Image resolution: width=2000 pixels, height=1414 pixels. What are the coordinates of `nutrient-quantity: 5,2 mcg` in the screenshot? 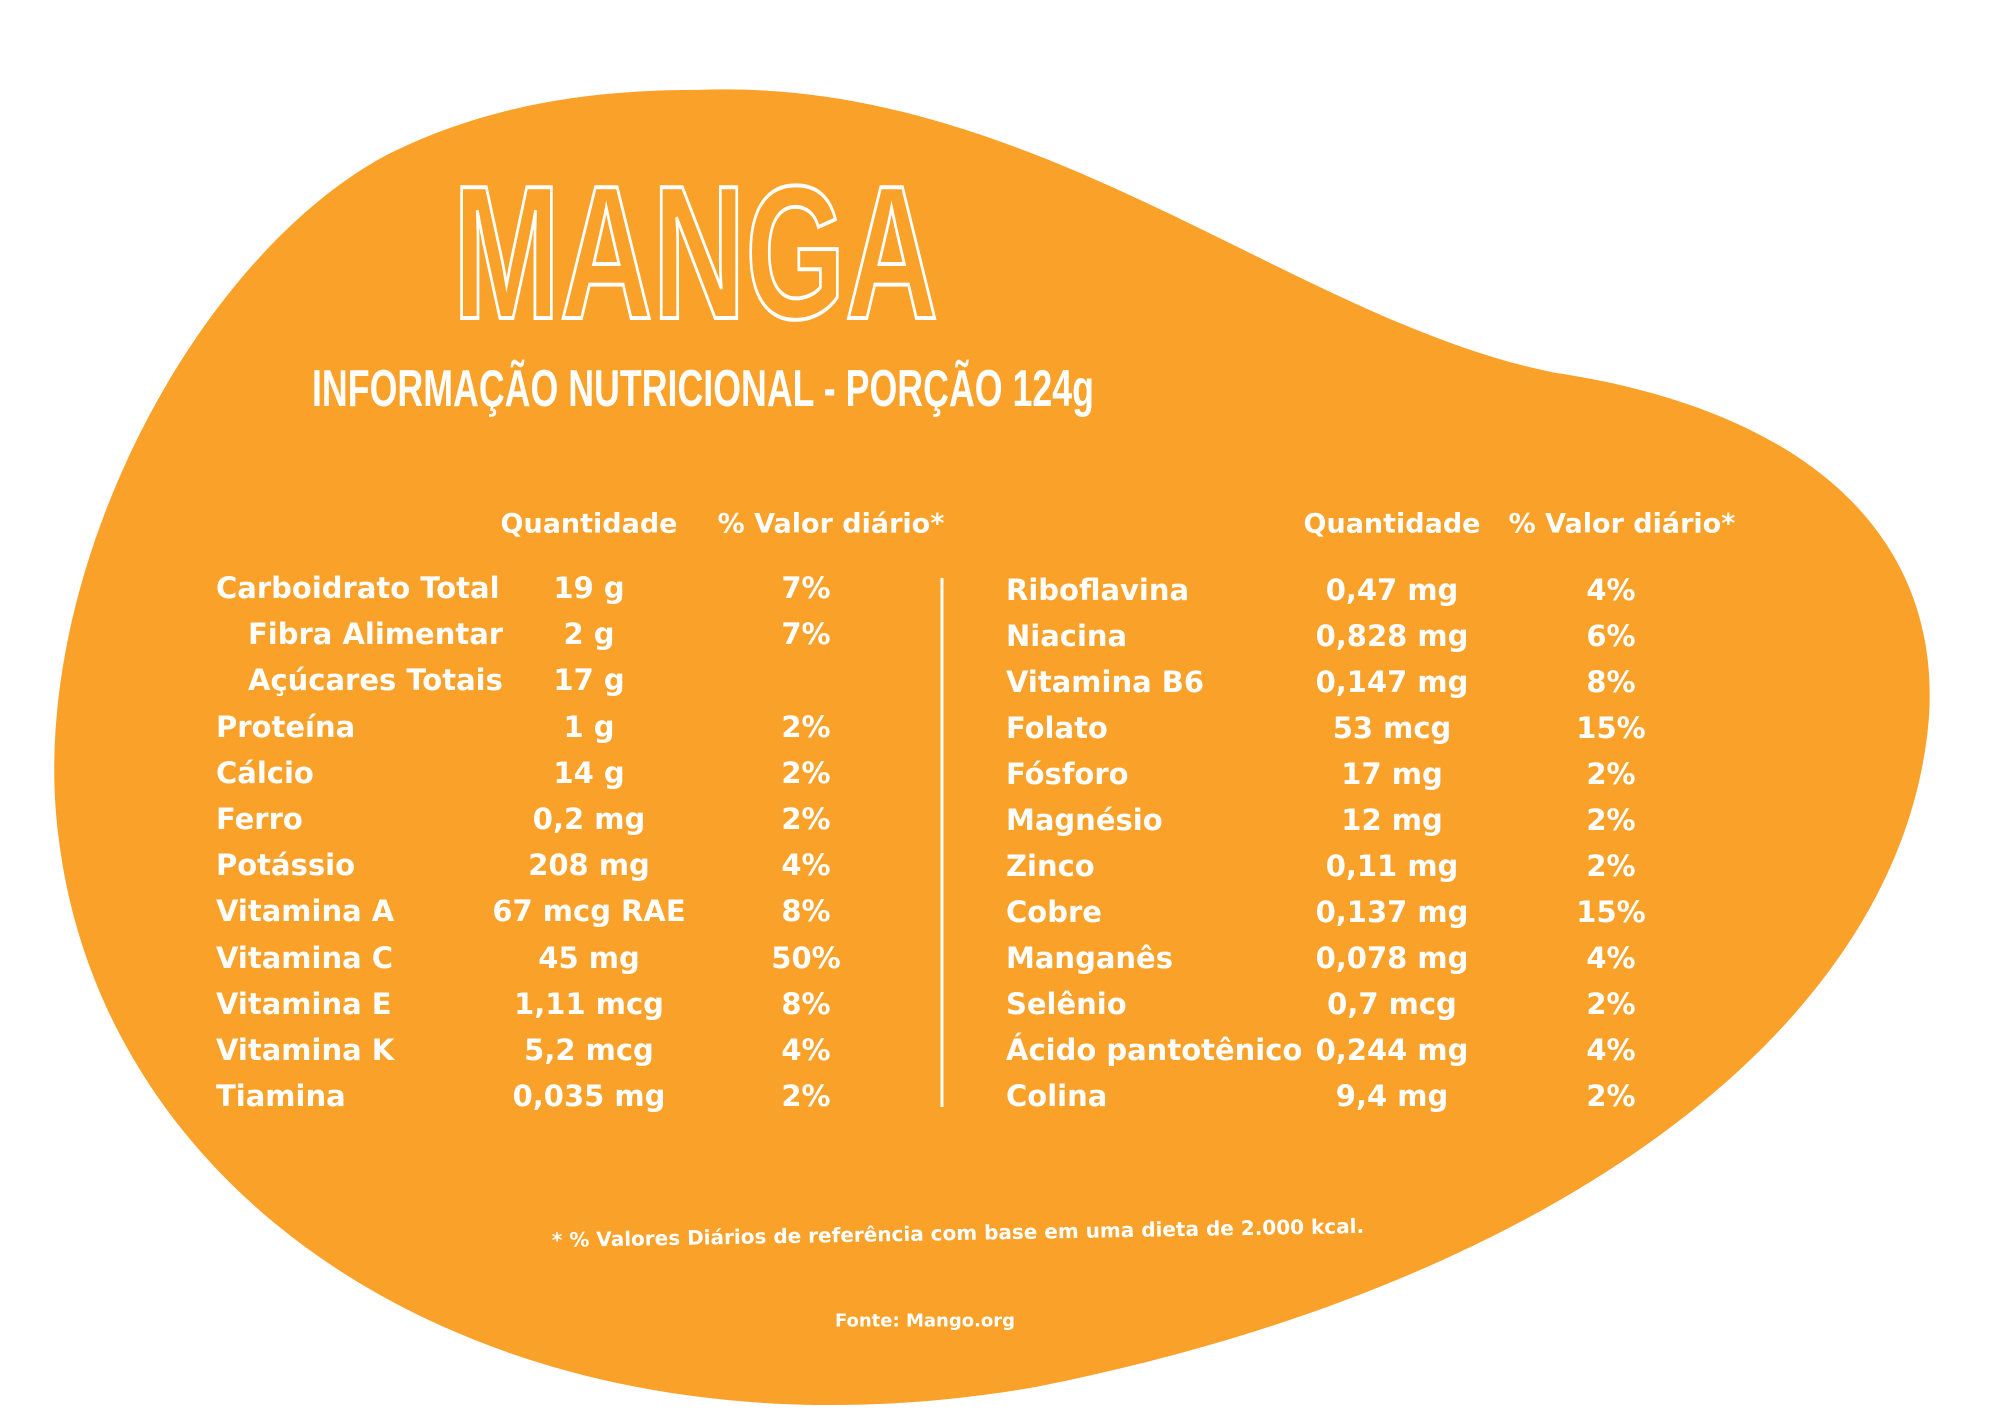 It's located at (589, 1050).